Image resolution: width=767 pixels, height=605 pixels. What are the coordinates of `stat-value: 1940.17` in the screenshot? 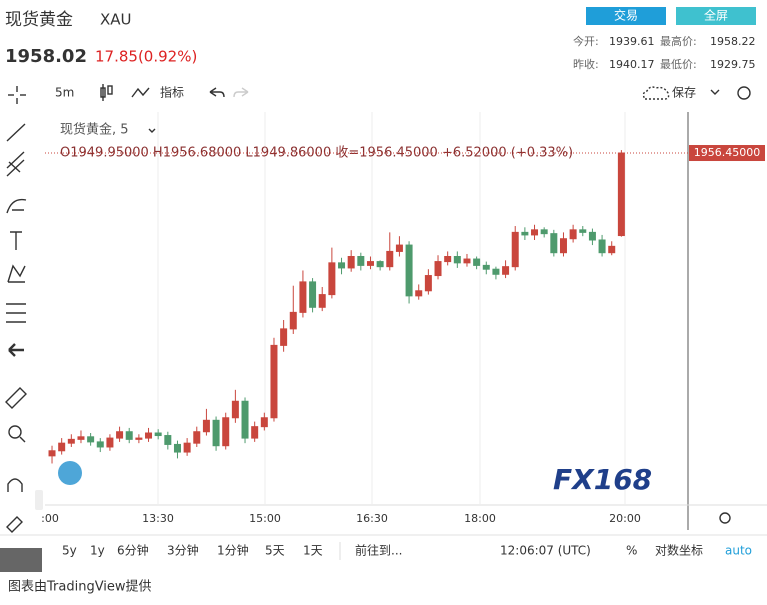 It's located at (632, 64).